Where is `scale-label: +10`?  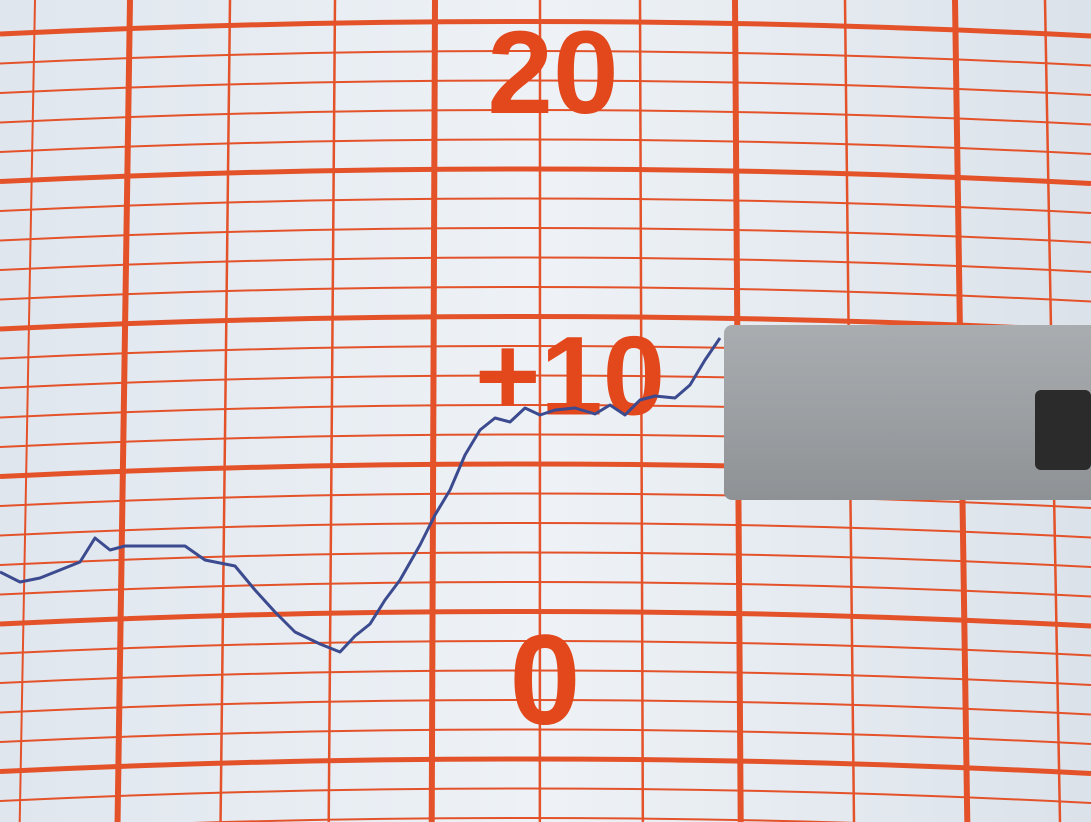
scale-label: +10 is located at coordinates (570, 376).